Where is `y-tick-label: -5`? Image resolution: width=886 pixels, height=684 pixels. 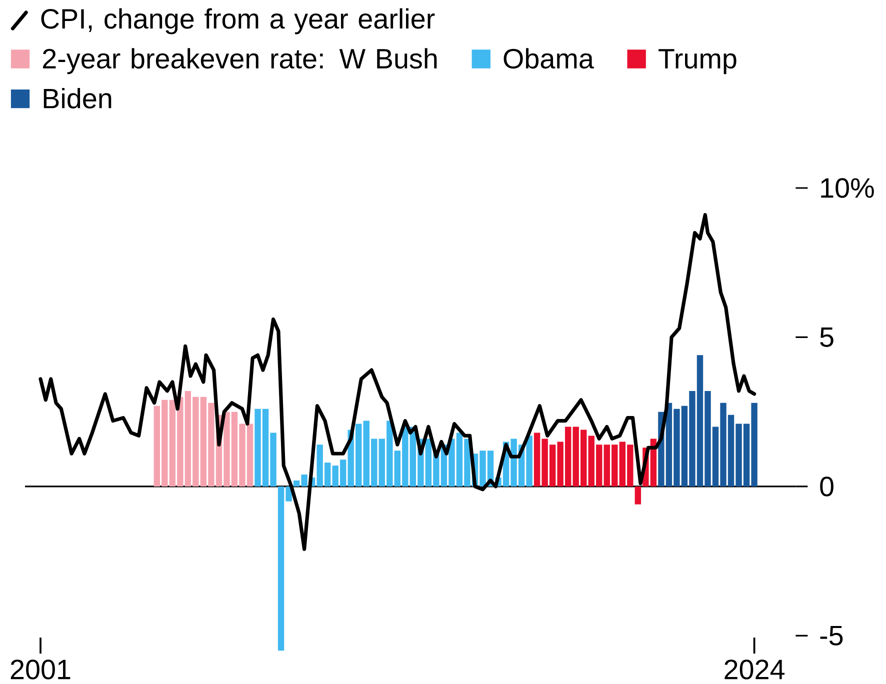
y-tick-label: -5 is located at coordinates (831, 636).